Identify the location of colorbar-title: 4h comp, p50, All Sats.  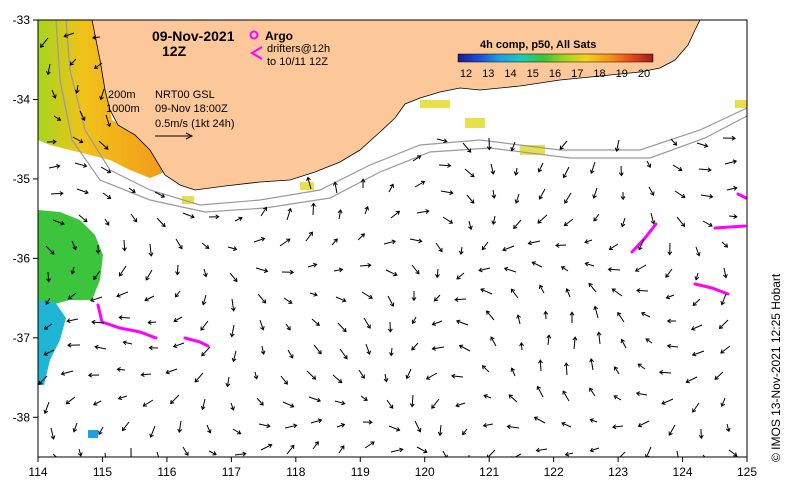
(538, 45).